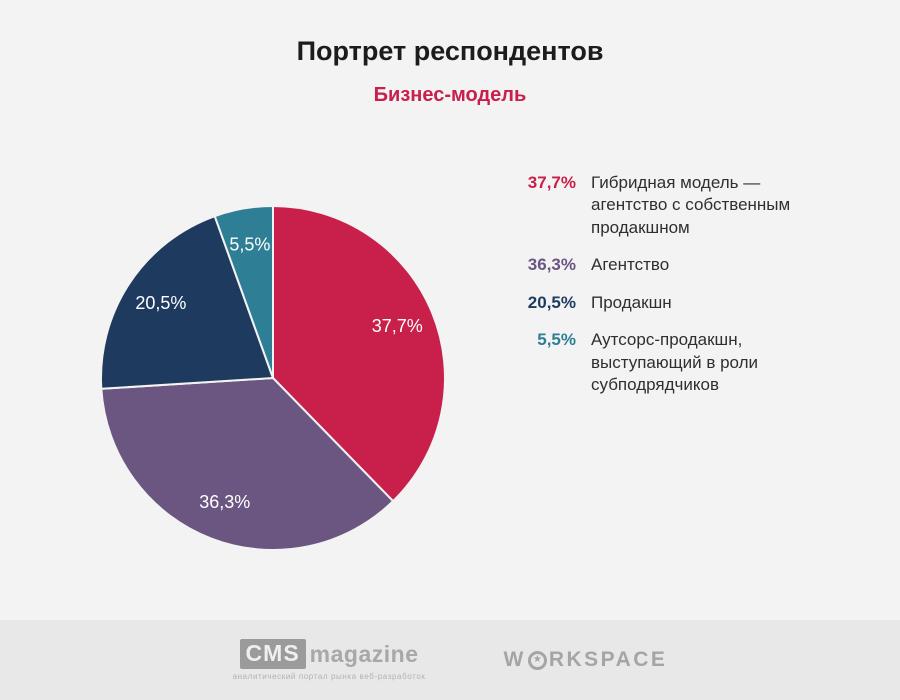 The image size is (900, 700). What do you see at coordinates (160, 303) in the screenshot?
I see `pie-slice-label: 20,5%` at bounding box center [160, 303].